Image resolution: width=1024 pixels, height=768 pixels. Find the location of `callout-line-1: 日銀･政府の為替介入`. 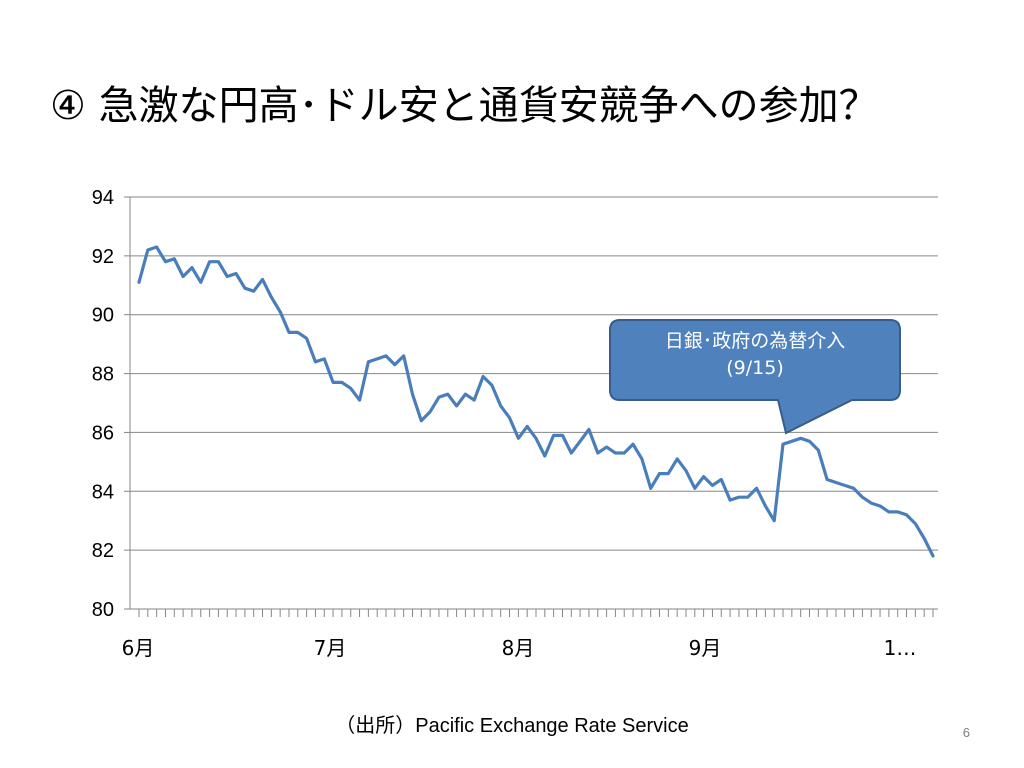

callout-line-1: 日銀･政府の為替介入 is located at coordinates (755, 341).